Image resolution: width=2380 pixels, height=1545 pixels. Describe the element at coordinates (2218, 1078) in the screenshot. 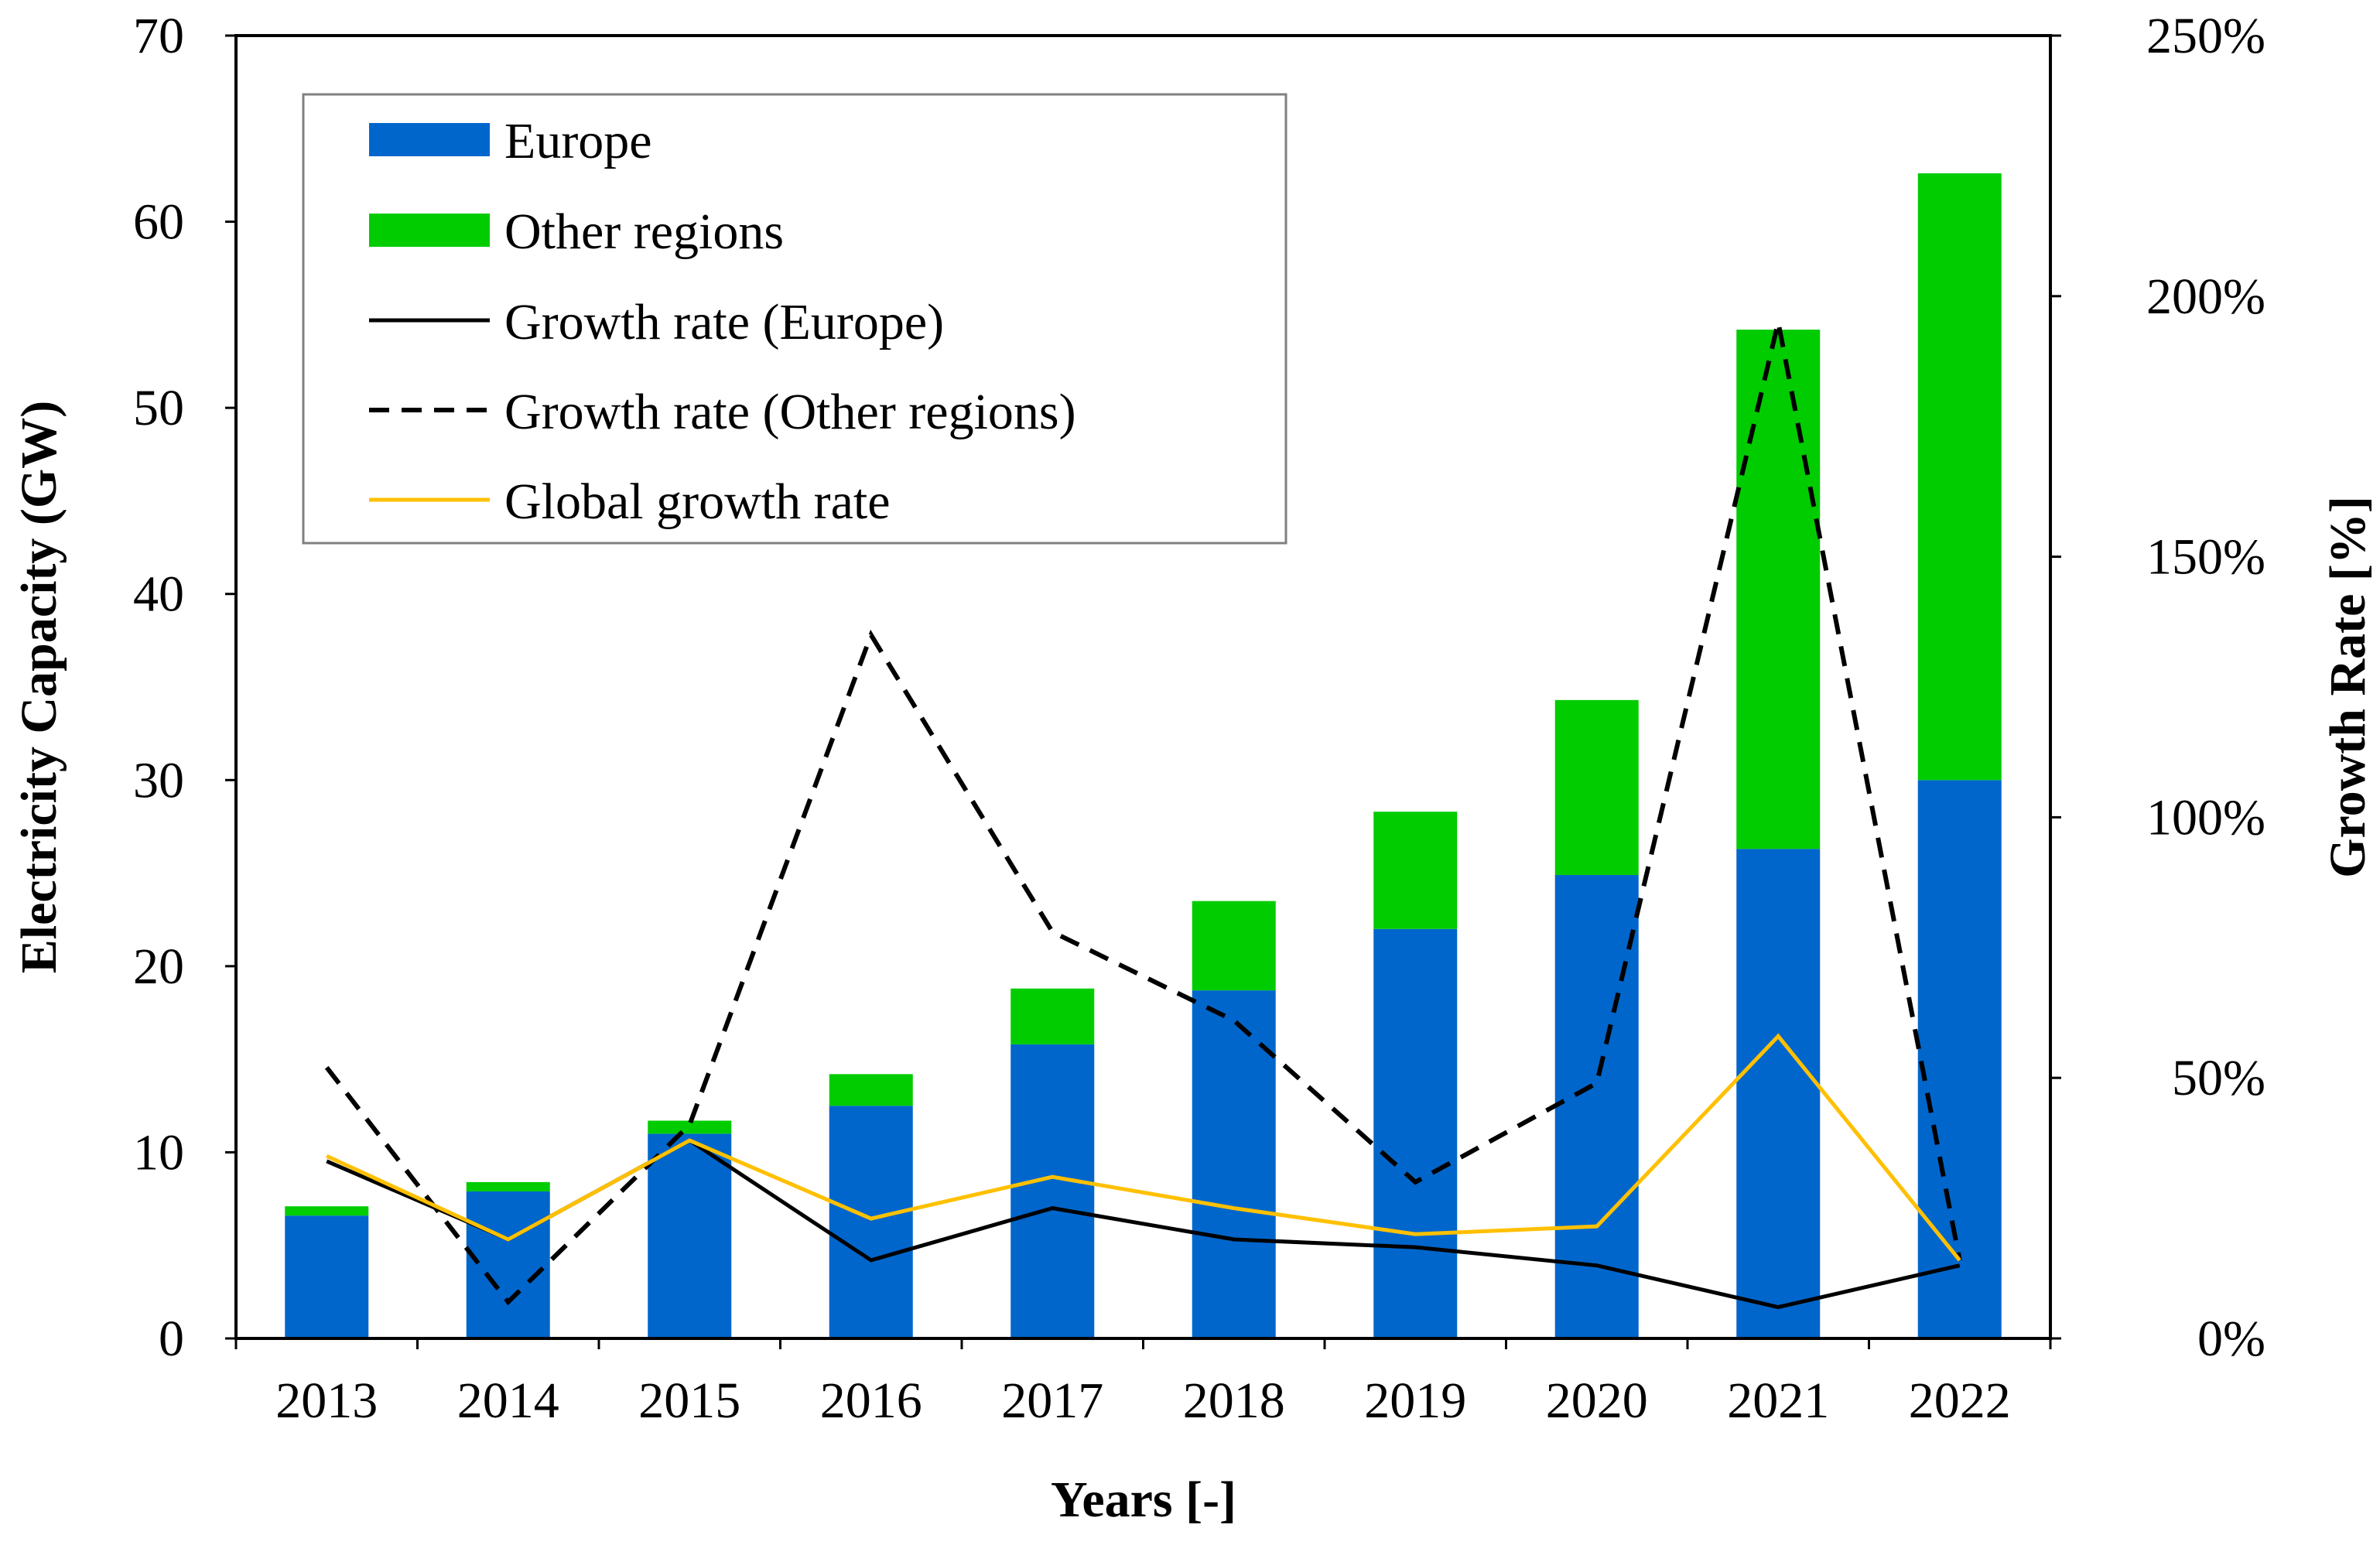

I see `right-tick-label-50pct: 50%` at that location.